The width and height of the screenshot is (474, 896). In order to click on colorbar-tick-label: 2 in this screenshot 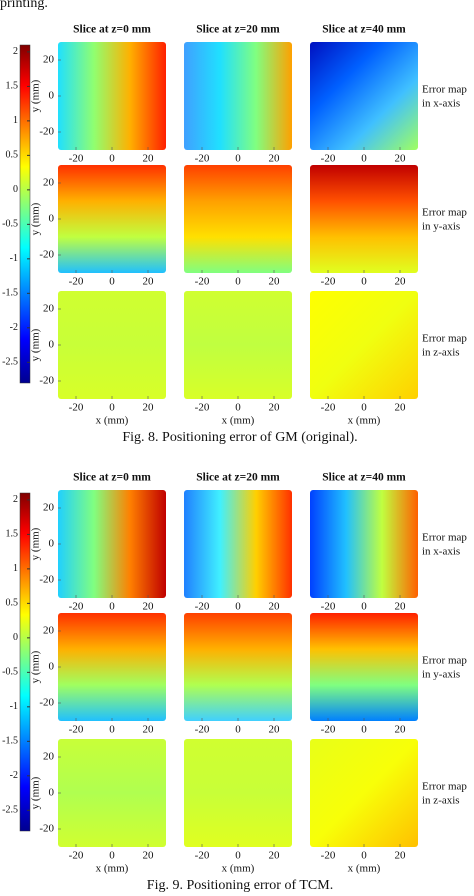, I will do `click(15, 499)`.